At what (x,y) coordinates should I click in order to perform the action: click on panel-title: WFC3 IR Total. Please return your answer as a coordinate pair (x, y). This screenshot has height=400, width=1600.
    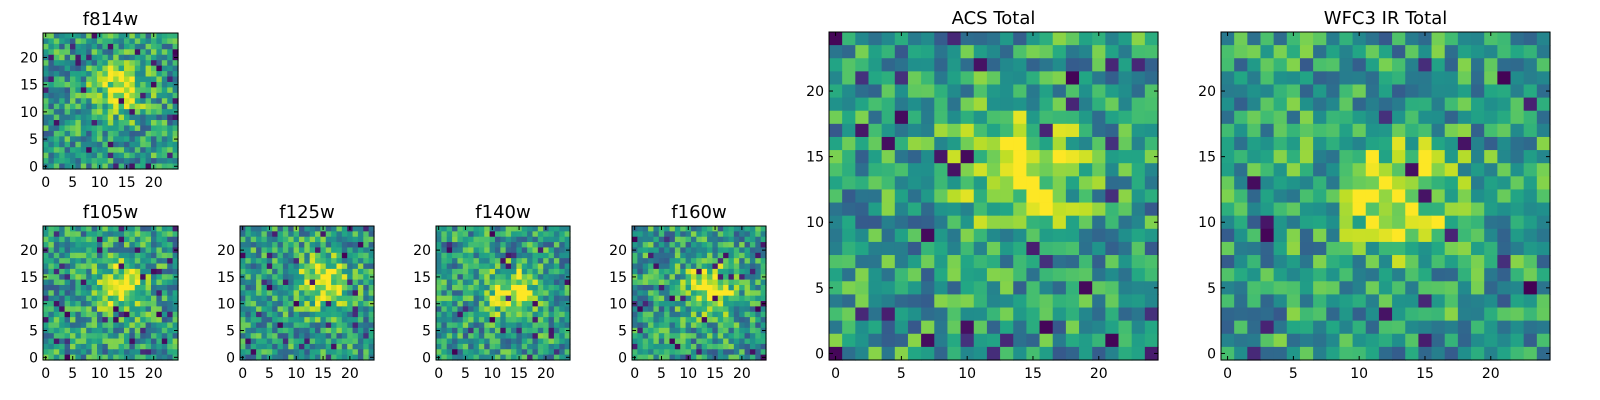
    Looking at the image, I should click on (1385, 18).